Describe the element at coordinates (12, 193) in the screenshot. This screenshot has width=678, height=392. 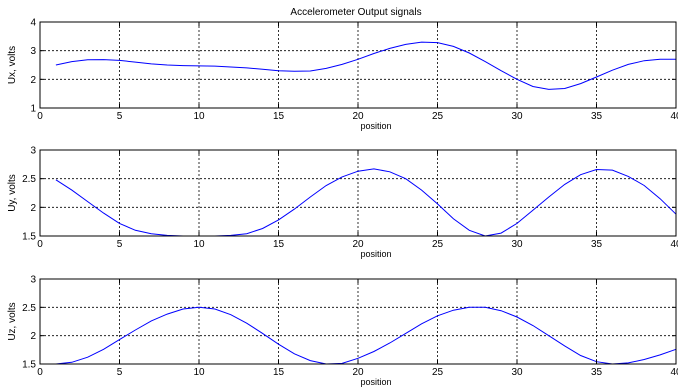
I see `y-axis-label: Uy, volts` at that location.